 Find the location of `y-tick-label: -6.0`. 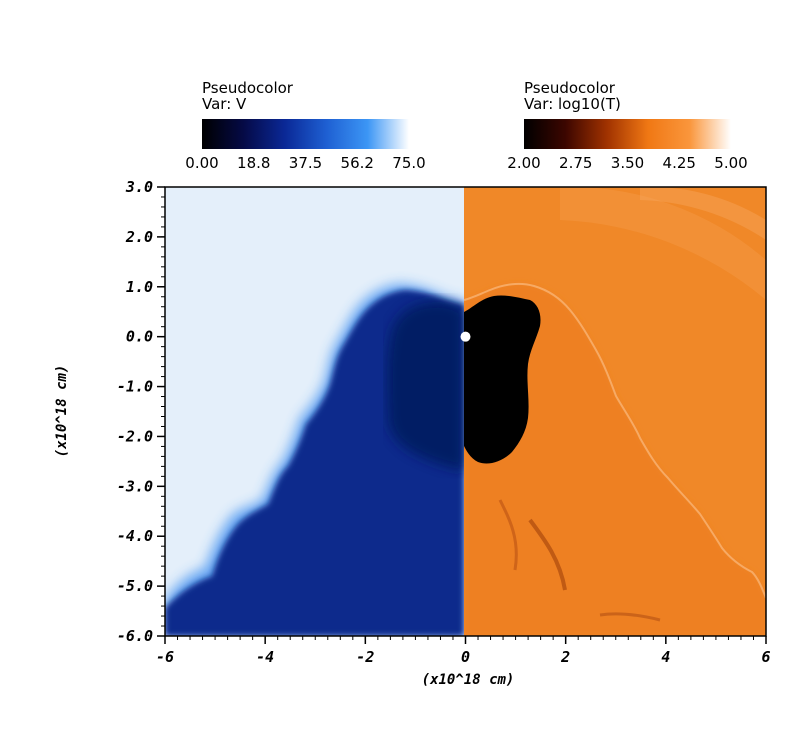

y-tick-label: -6.0 is located at coordinates (135, 636).